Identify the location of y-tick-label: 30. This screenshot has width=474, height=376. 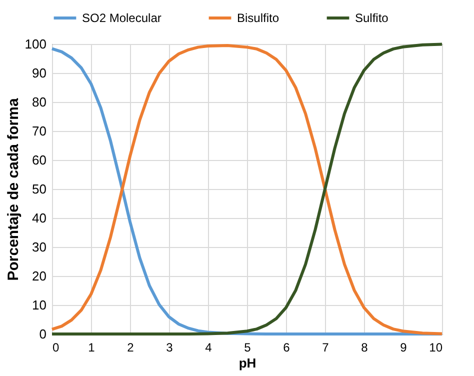
(39, 247).